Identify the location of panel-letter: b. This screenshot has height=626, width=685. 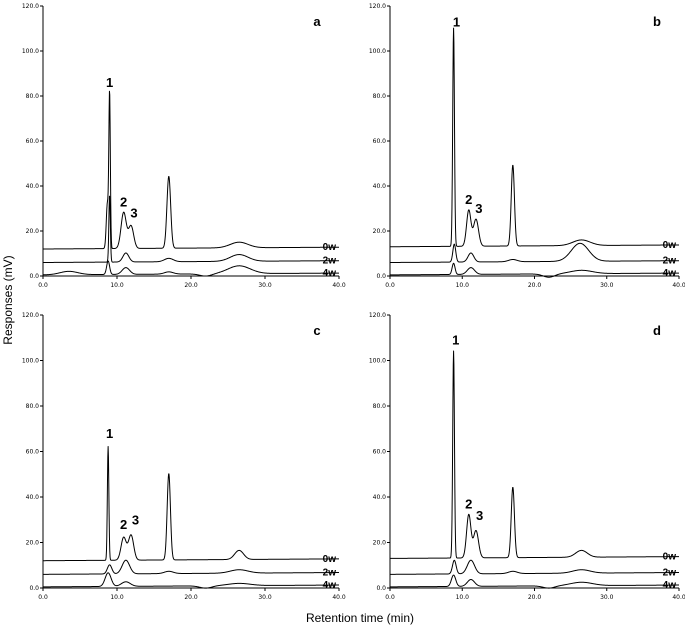
(657, 21).